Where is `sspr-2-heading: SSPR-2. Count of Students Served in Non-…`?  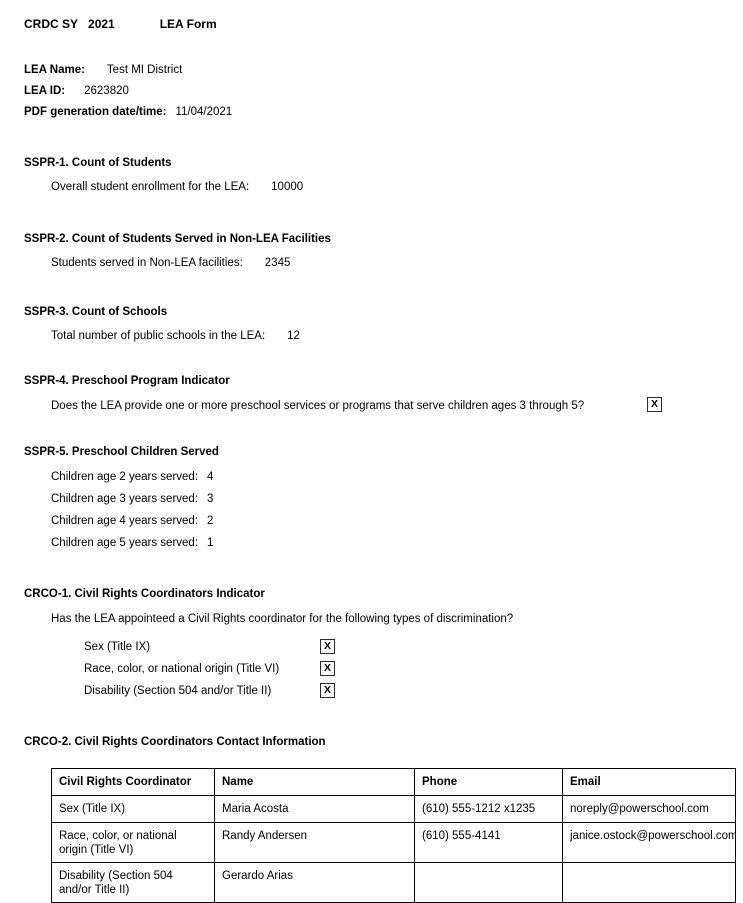
sspr-2-heading: SSPR-2. Count of Students Served in Non-… is located at coordinates (177, 239).